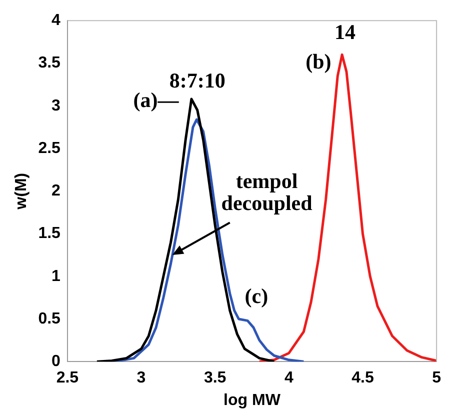 This screenshot has width=452, height=418. Describe the element at coordinates (267, 192) in the screenshot. I see `annotation: tempol decoupled` at that location.